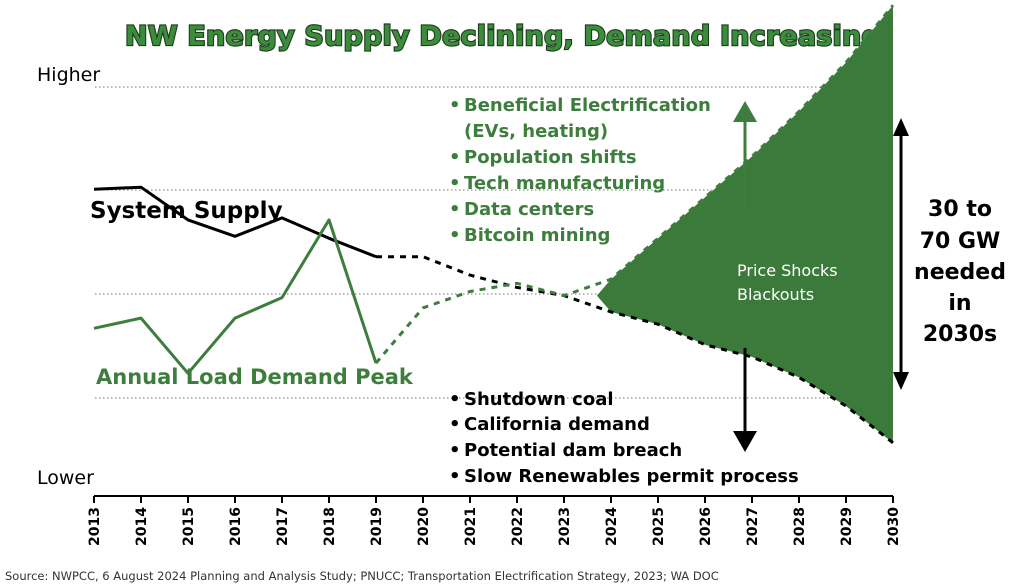  Describe the element at coordinates (377, 526) in the screenshot. I see `x-tick-label-2019: 2019` at that location.